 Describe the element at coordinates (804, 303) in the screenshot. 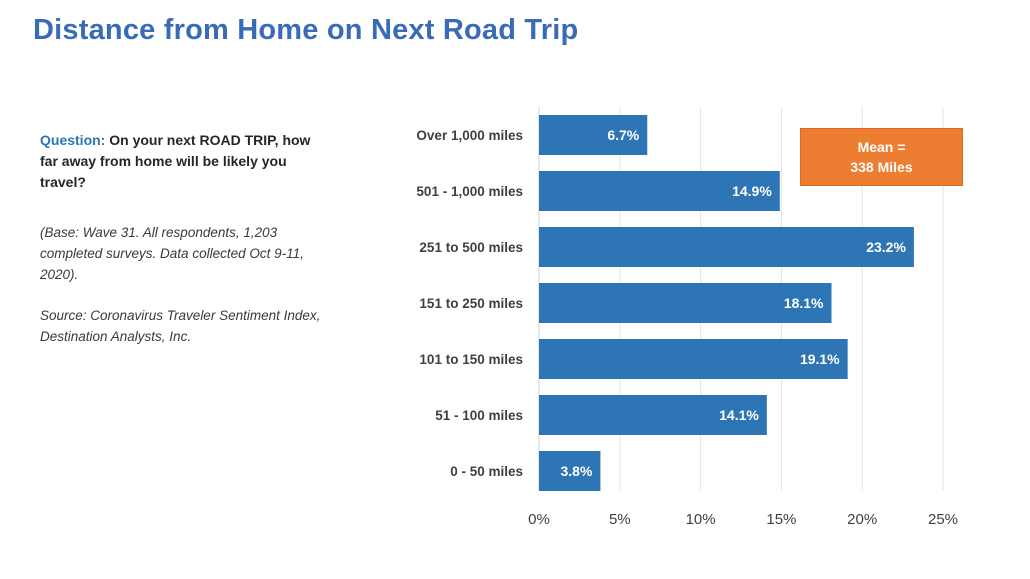

I see `data-label: 18.1%` at that location.